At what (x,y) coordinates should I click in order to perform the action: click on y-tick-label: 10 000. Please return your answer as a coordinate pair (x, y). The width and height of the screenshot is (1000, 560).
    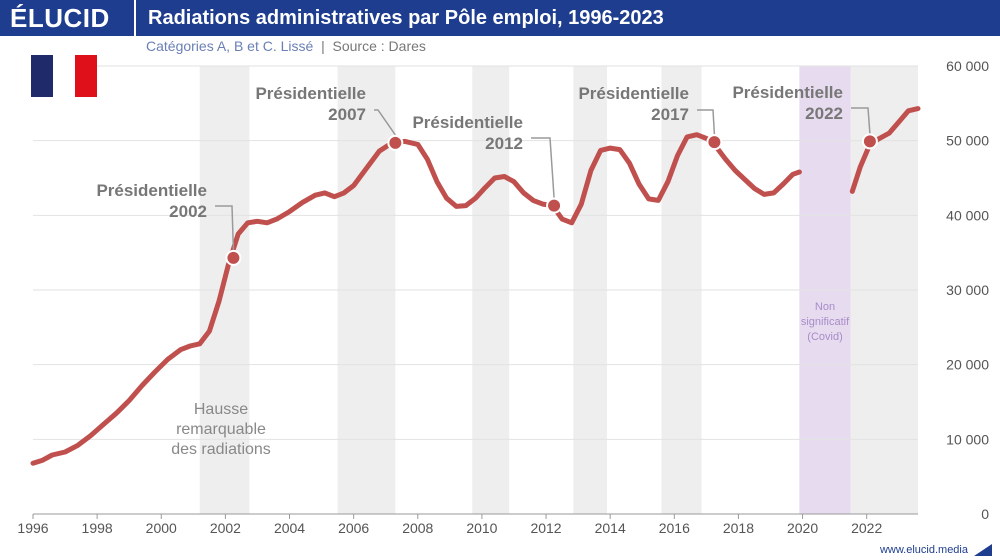
    Looking at the image, I should click on (967, 439).